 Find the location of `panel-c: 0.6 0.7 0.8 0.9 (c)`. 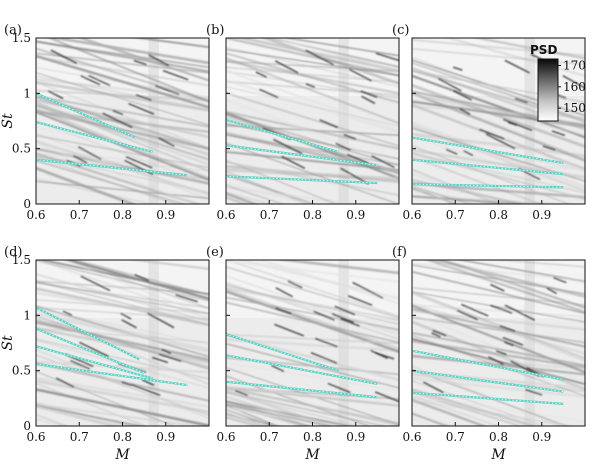

panel-c: 0.6 0.7 0.8 0.9 (c) is located at coordinates (489, 122).